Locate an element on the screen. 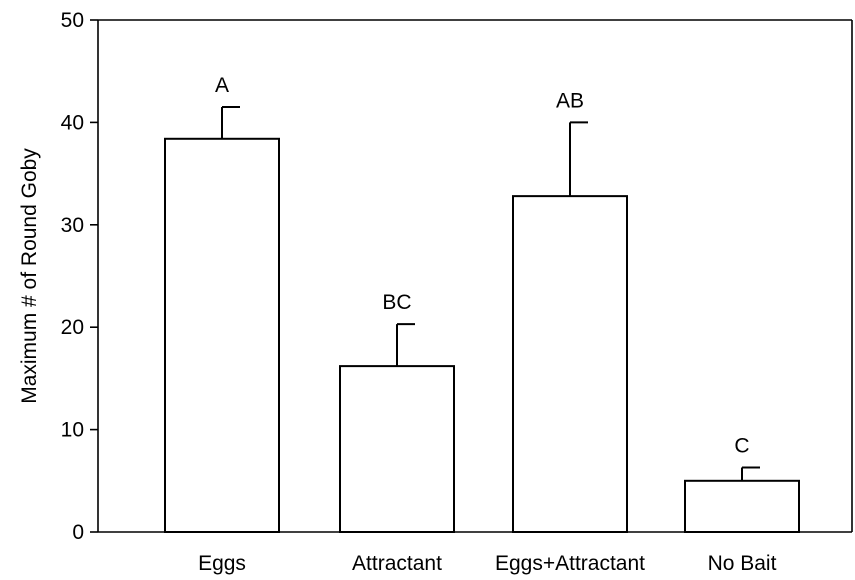 This screenshot has width=855, height=580. significance-label: AB is located at coordinates (570, 100).